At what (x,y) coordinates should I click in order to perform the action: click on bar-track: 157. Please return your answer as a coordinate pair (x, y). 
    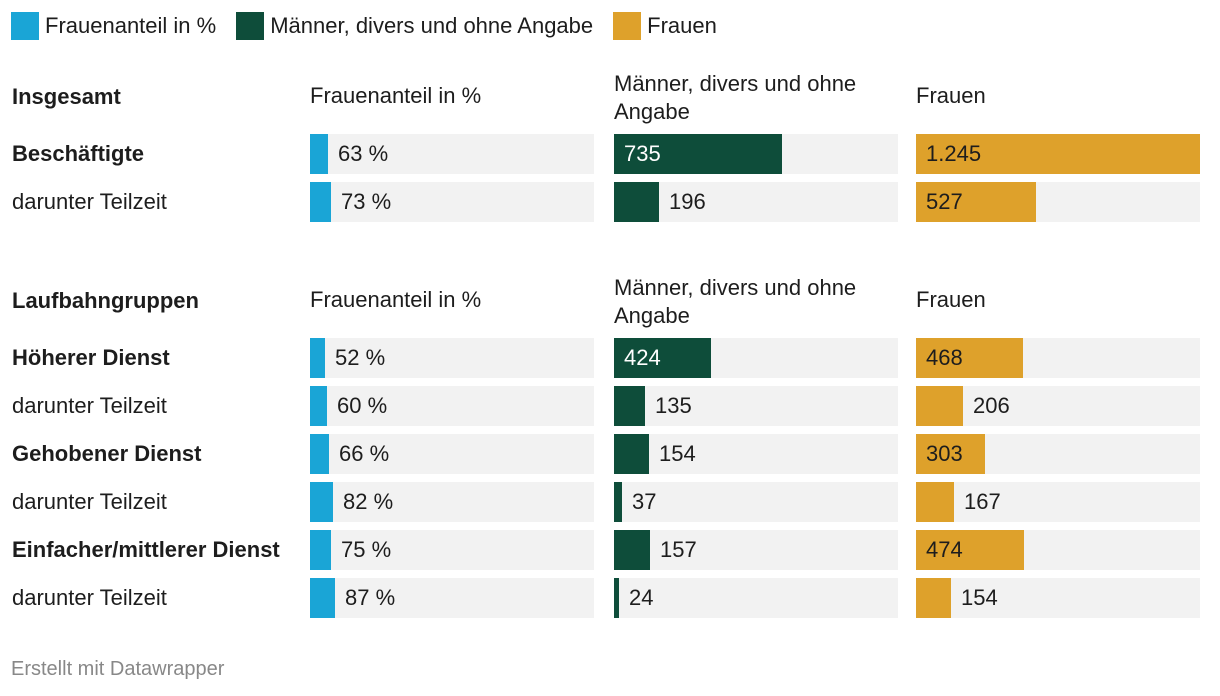
    Looking at the image, I should click on (756, 550).